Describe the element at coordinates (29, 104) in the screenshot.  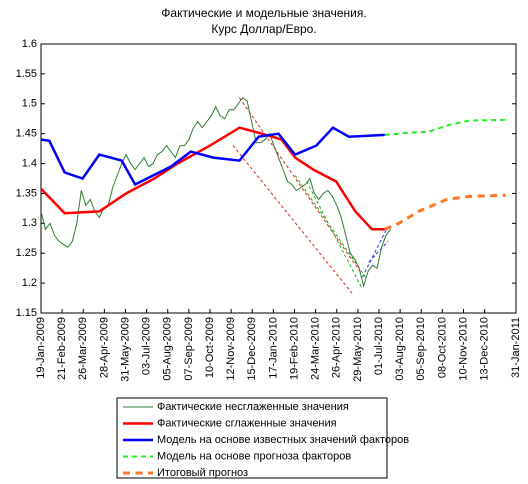
I see `y-tick-label: 1.5` at that location.